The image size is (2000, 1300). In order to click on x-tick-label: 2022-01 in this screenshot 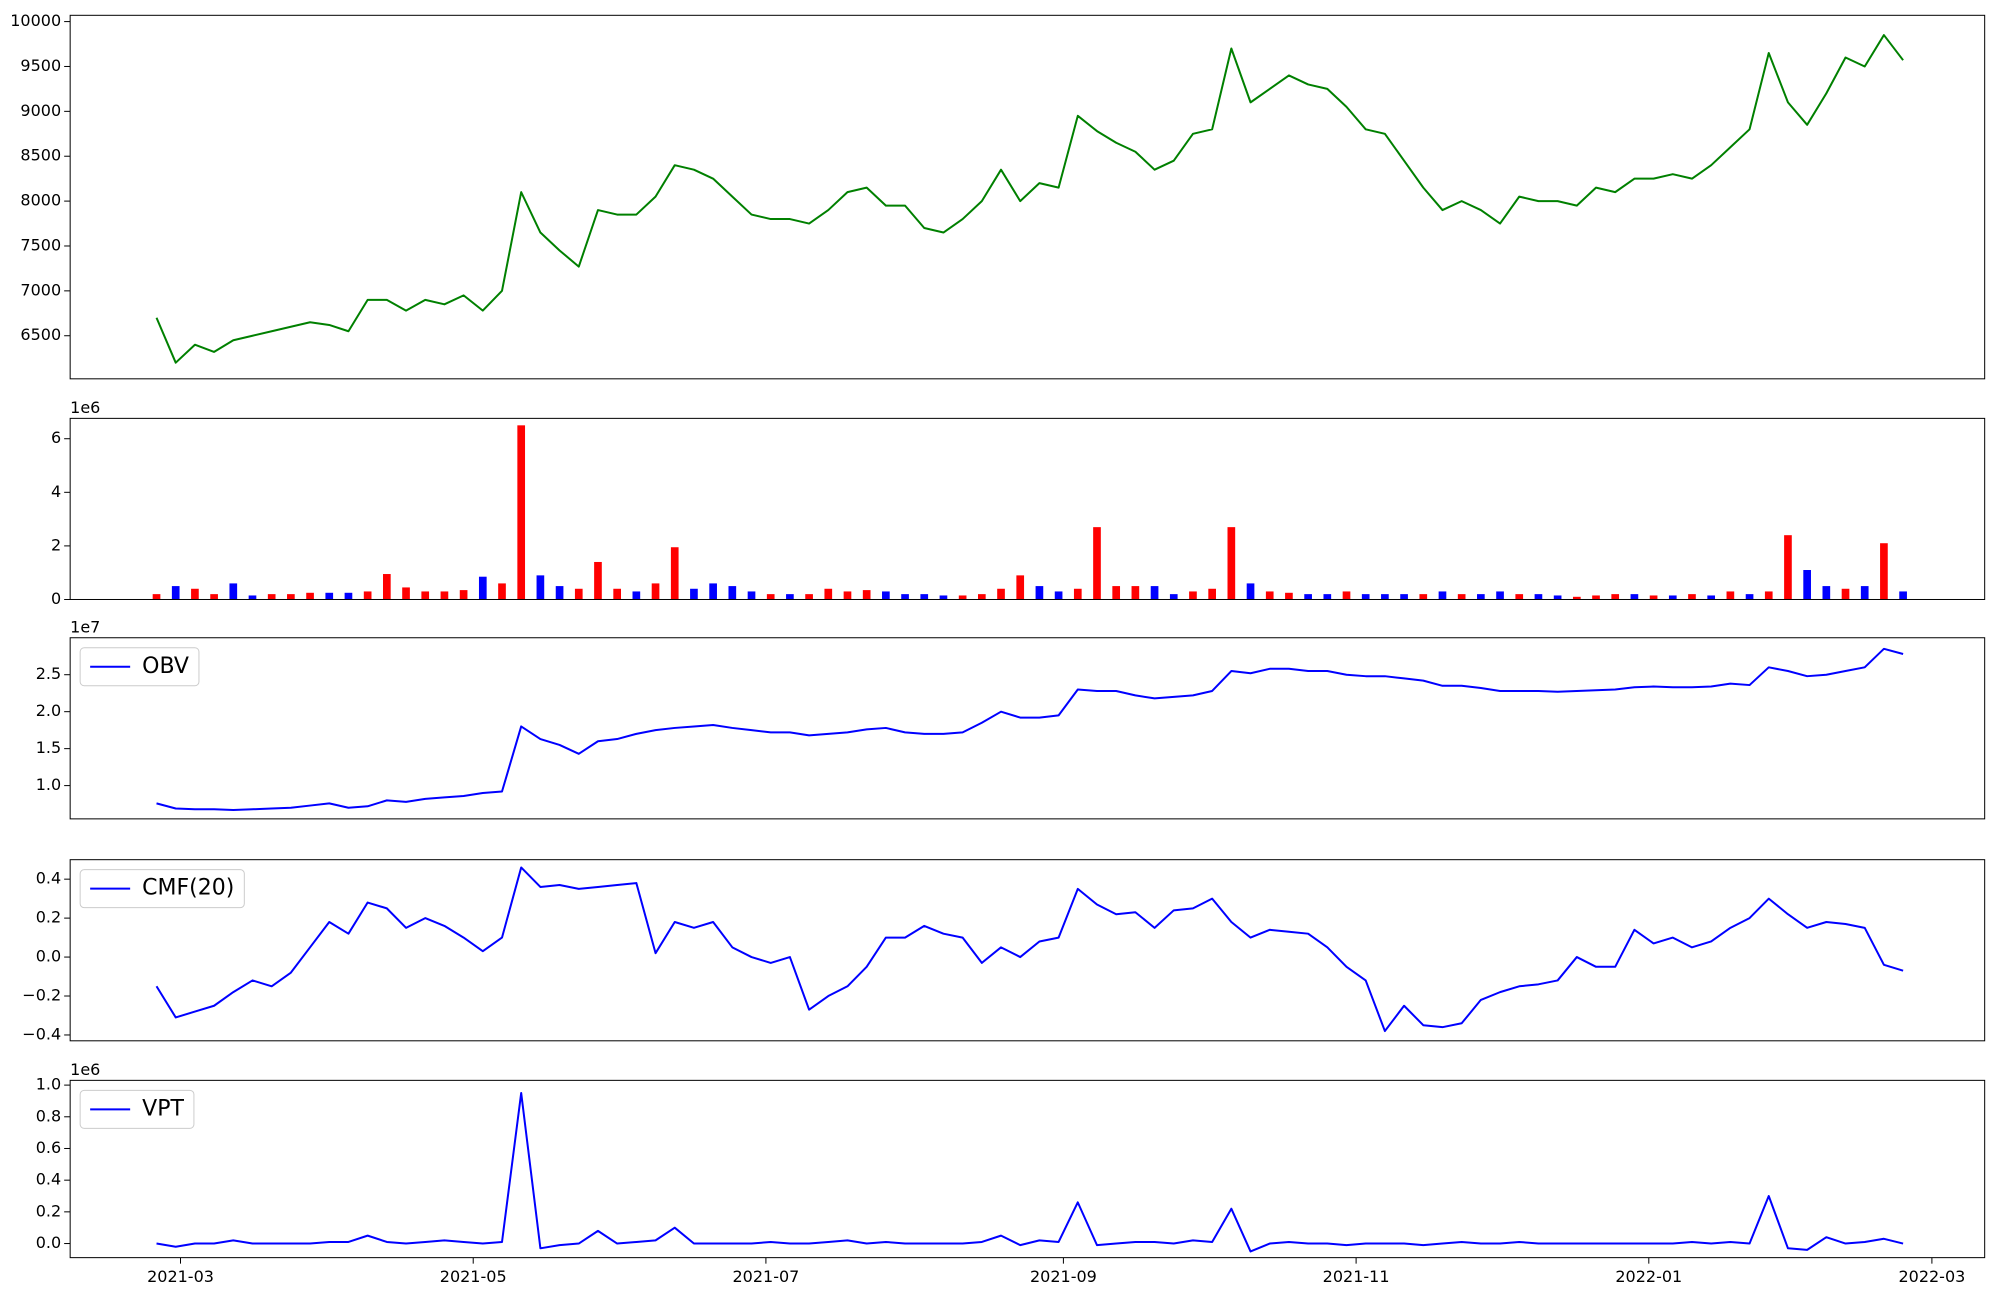, I will do `click(1648, 1276)`.